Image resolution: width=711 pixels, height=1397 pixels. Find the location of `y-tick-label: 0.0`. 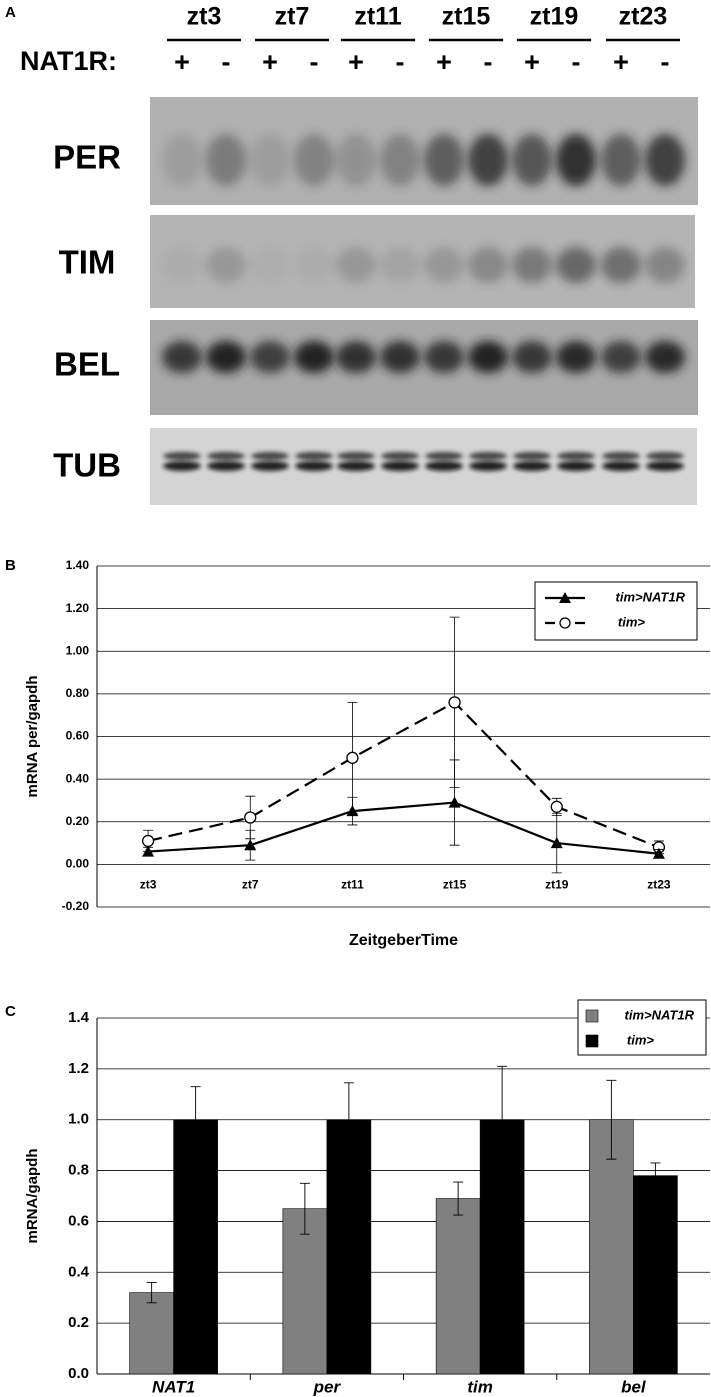

y-tick-label: 0.0 is located at coordinates (78, 1373).